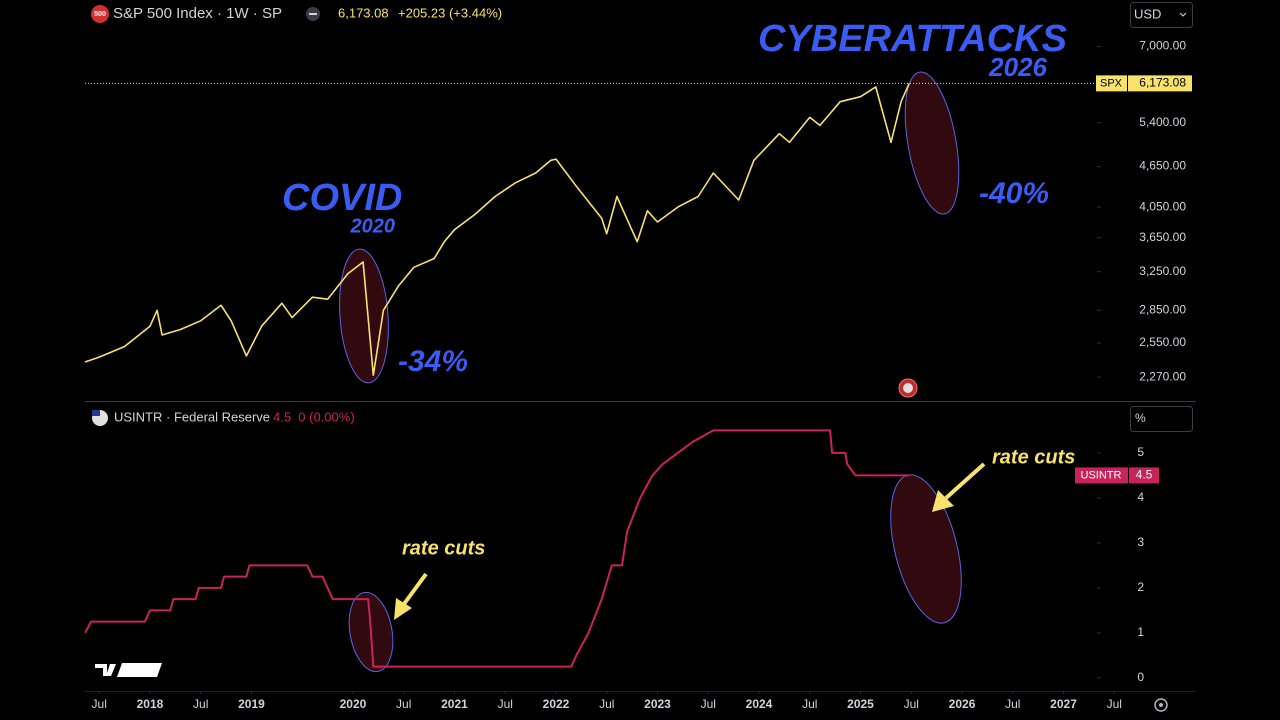 The width and height of the screenshot is (1280, 720). What do you see at coordinates (1063, 704) in the screenshot?
I see `x-tick-label: 2027` at bounding box center [1063, 704].